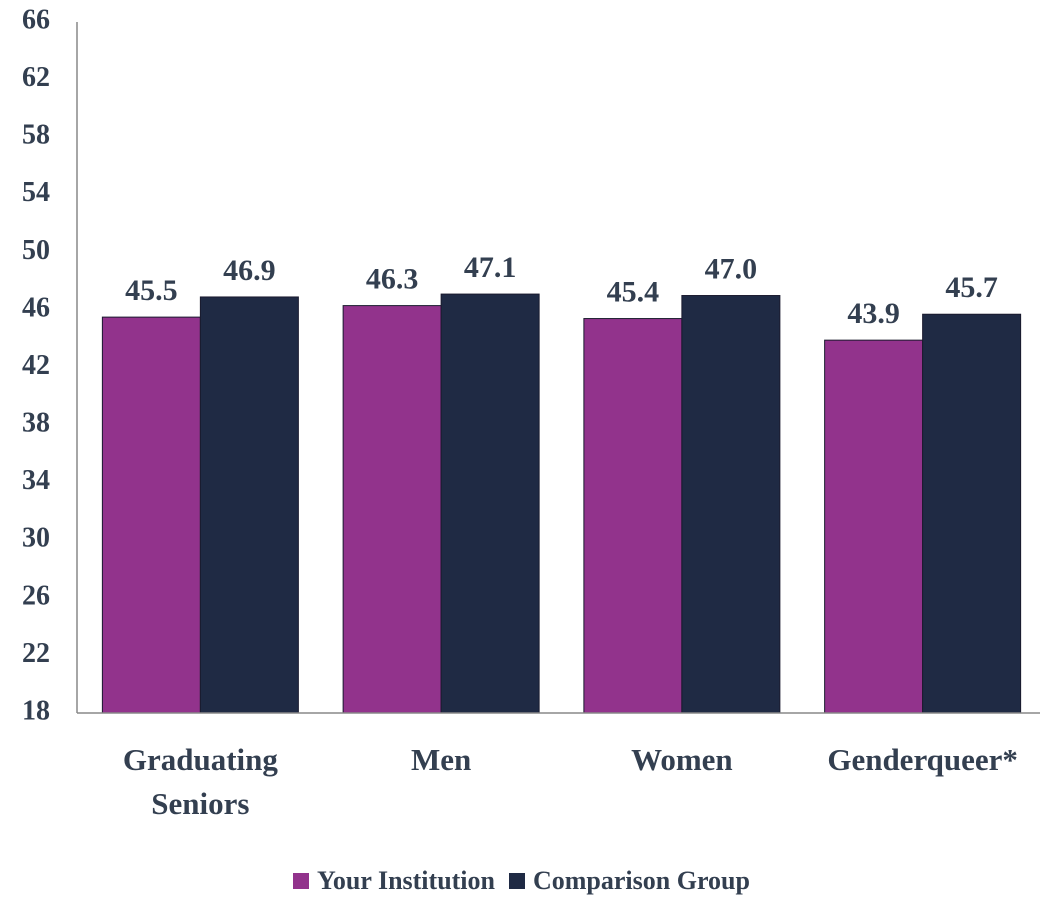 The image size is (1043, 898). Describe the element at coordinates (873, 313) in the screenshot. I see `value-label: 43.9` at that location.